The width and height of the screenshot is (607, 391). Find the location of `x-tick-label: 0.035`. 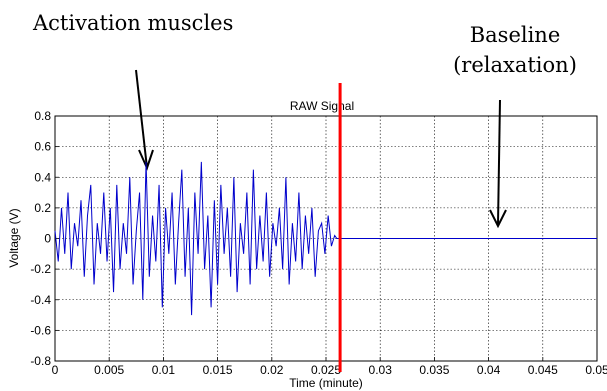

x-tick-label: 0.035 is located at coordinates (434, 370).